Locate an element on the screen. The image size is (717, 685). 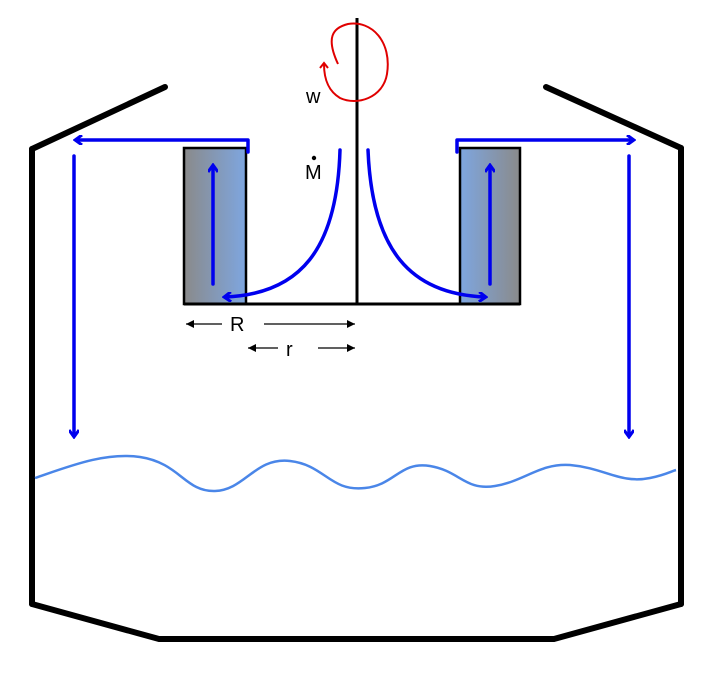
omega-label: w is located at coordinates (313, 97).